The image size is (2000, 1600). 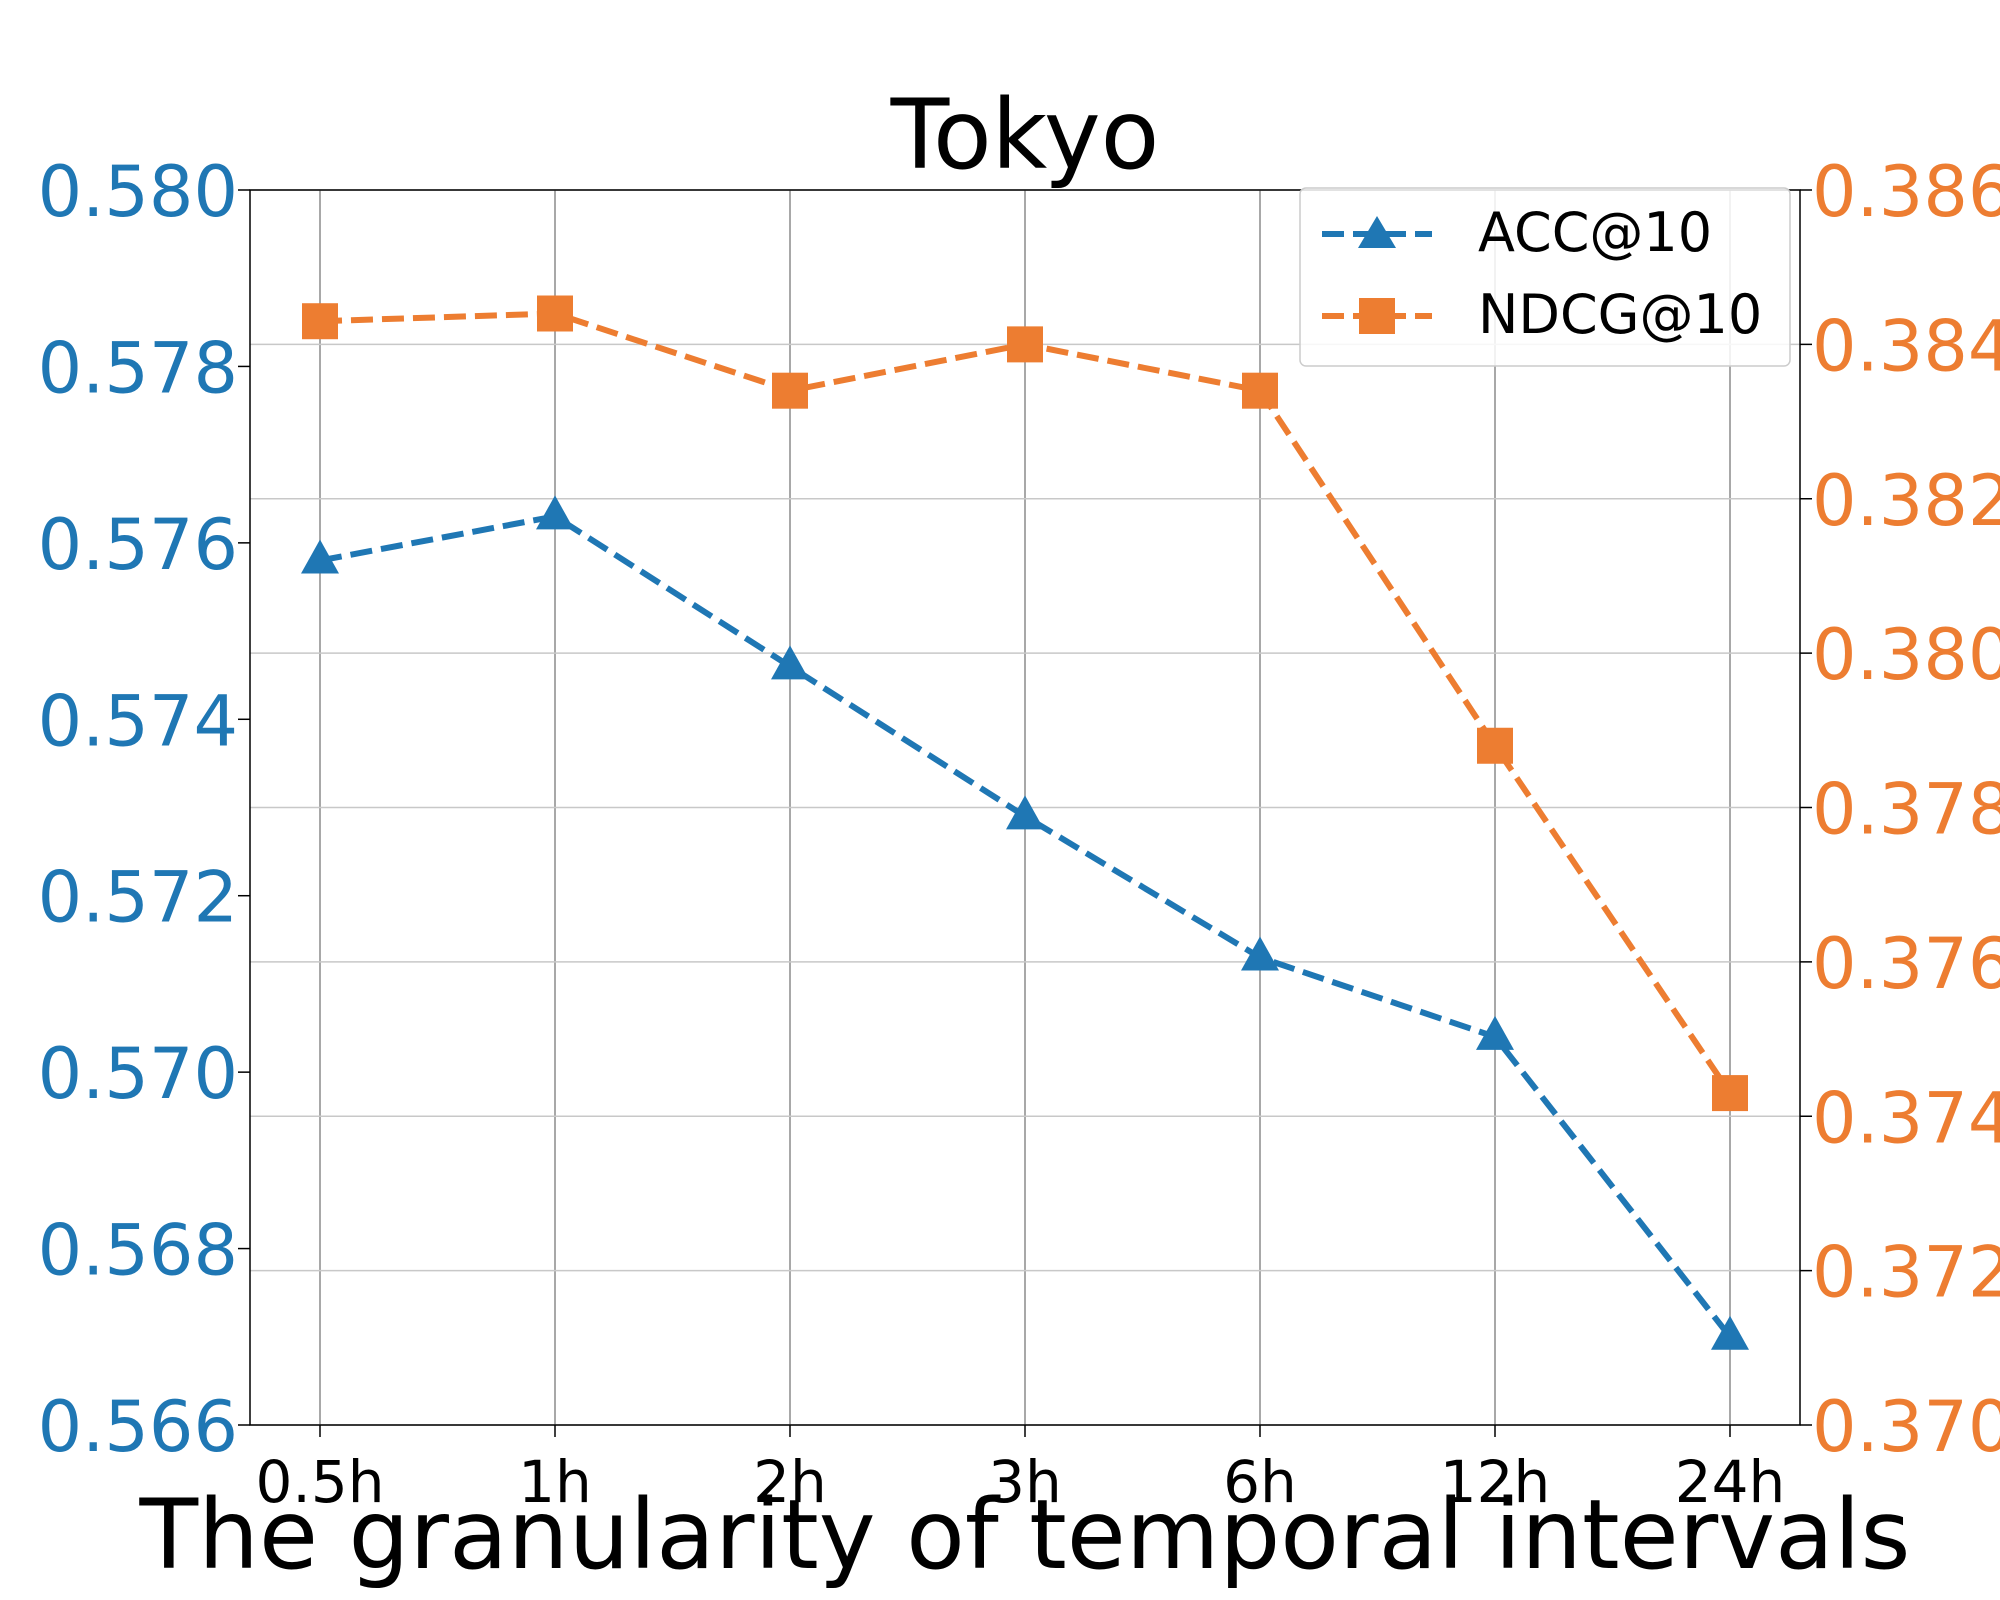 I want to click on right-tick-label-0.378: 0.378, so click(x=1906, y=810).